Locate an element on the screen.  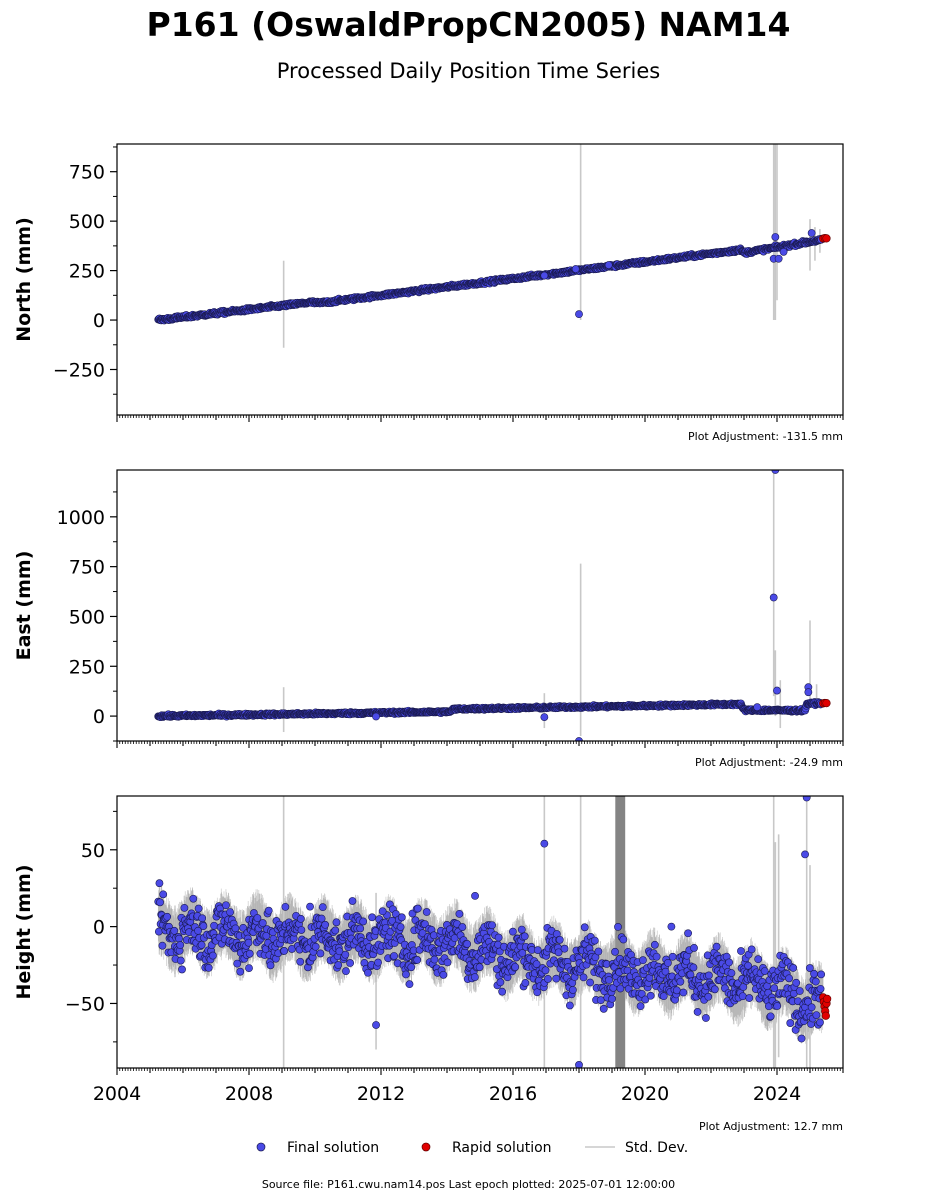
y-tick-label: 250 is located at coordinates (87, 272).